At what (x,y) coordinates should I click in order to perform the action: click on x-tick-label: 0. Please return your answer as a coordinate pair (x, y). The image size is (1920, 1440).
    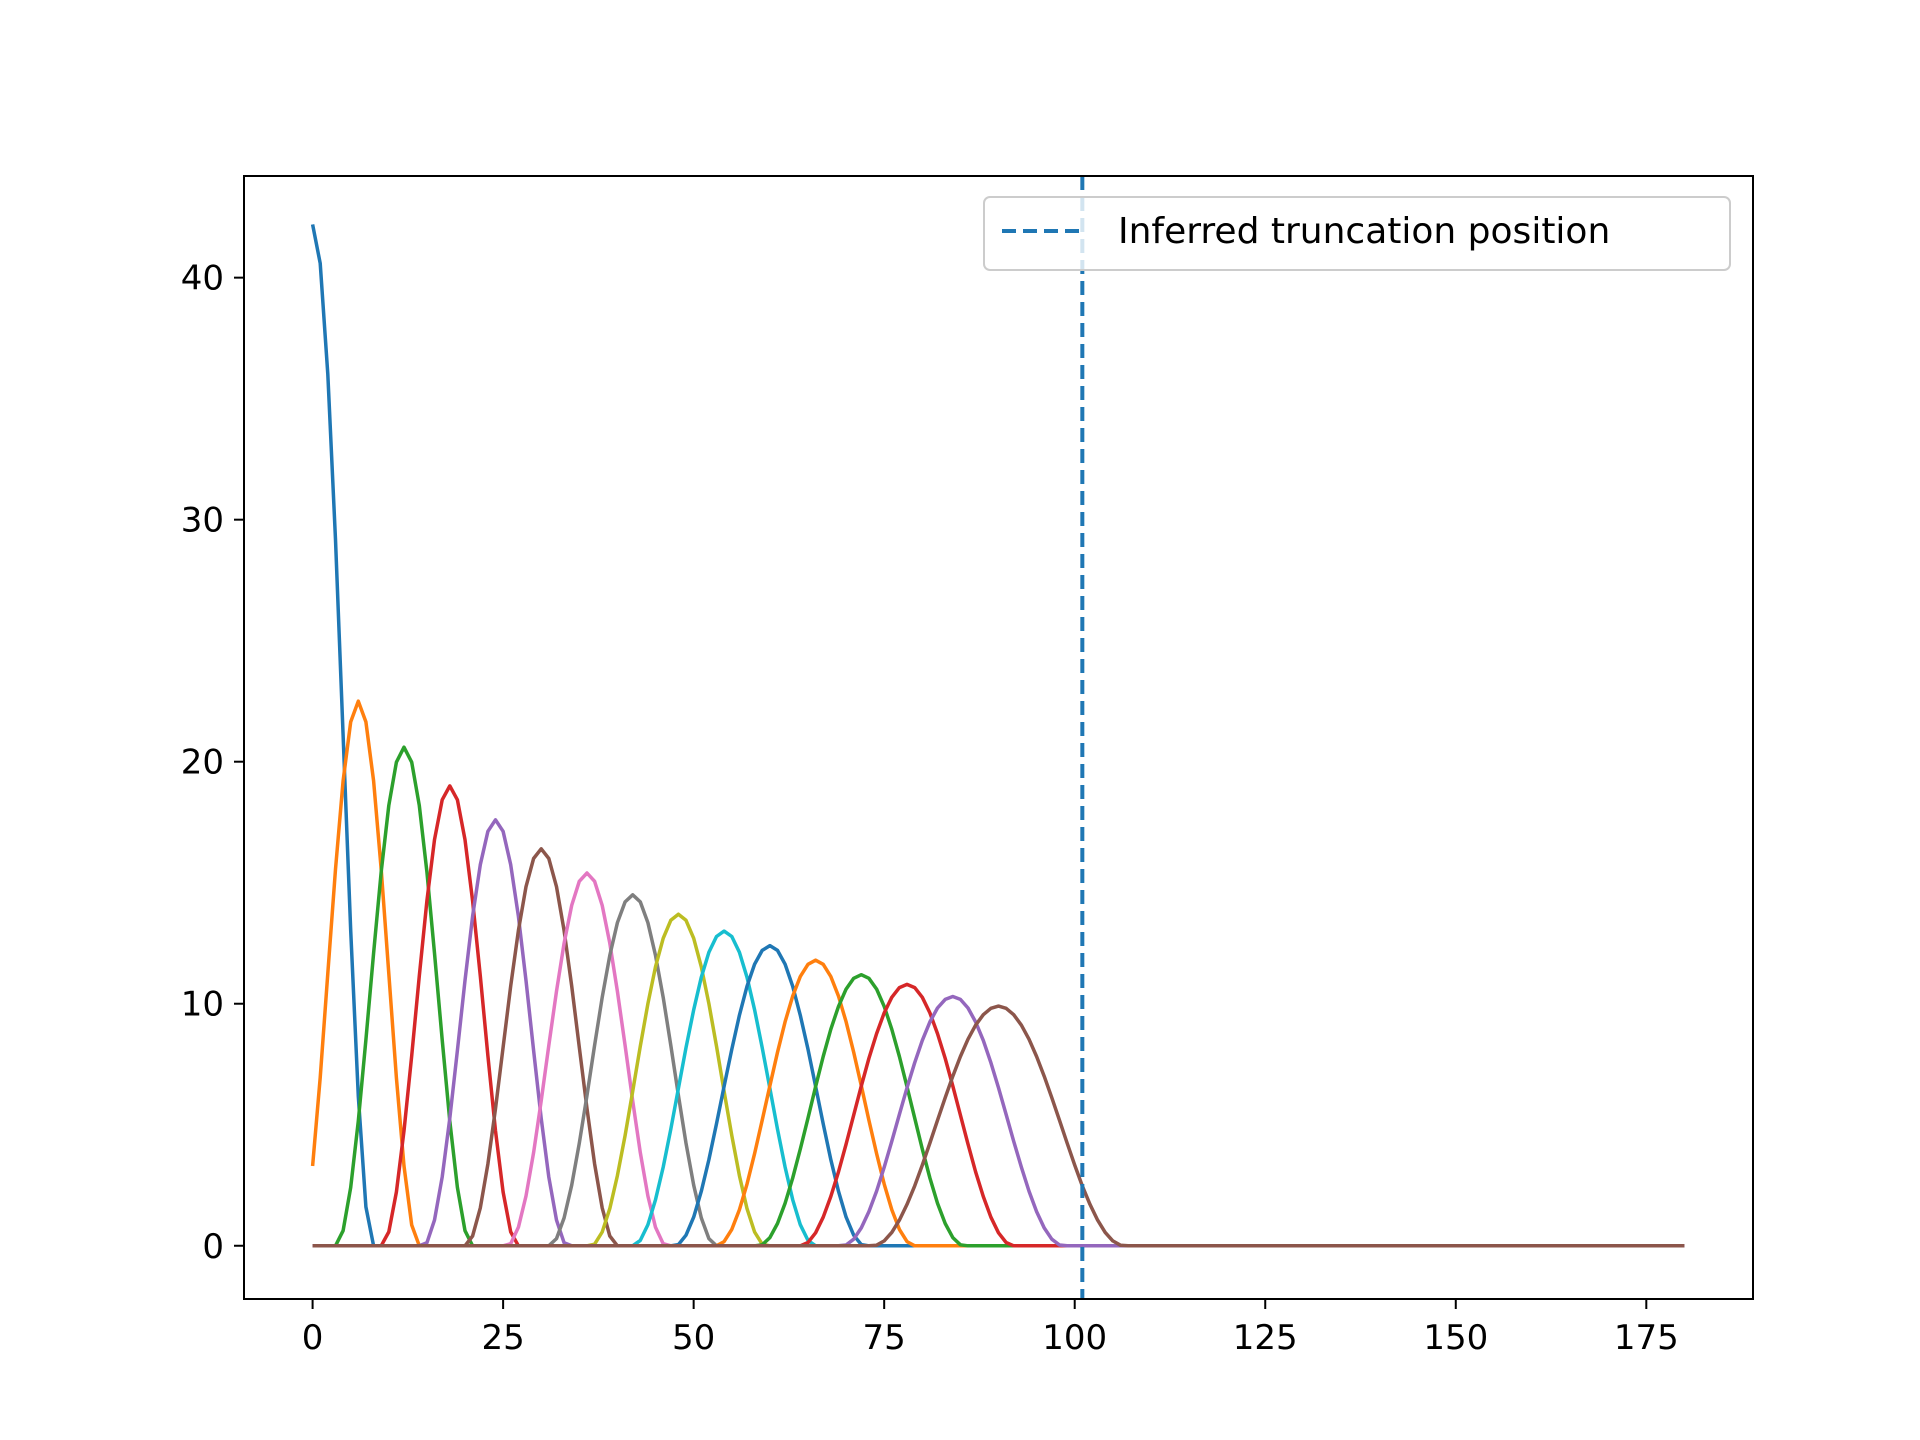
    Looking at the image, I should click on (313, 1338).